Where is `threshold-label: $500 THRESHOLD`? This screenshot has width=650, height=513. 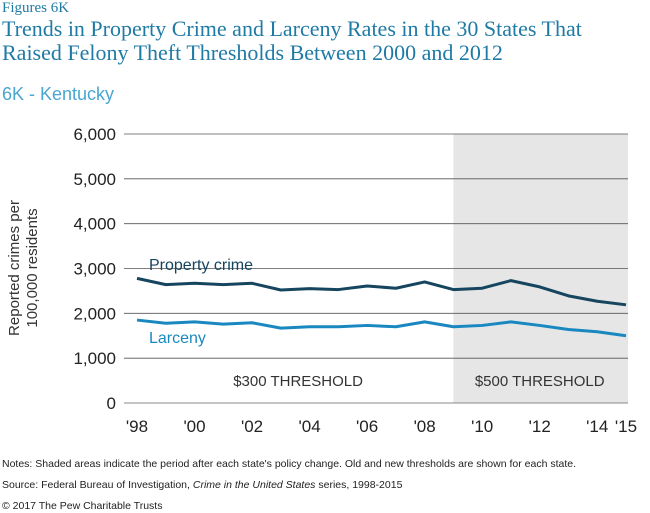
threshold-label: $500 THRESHOLD is located at coordinates (540, 381).